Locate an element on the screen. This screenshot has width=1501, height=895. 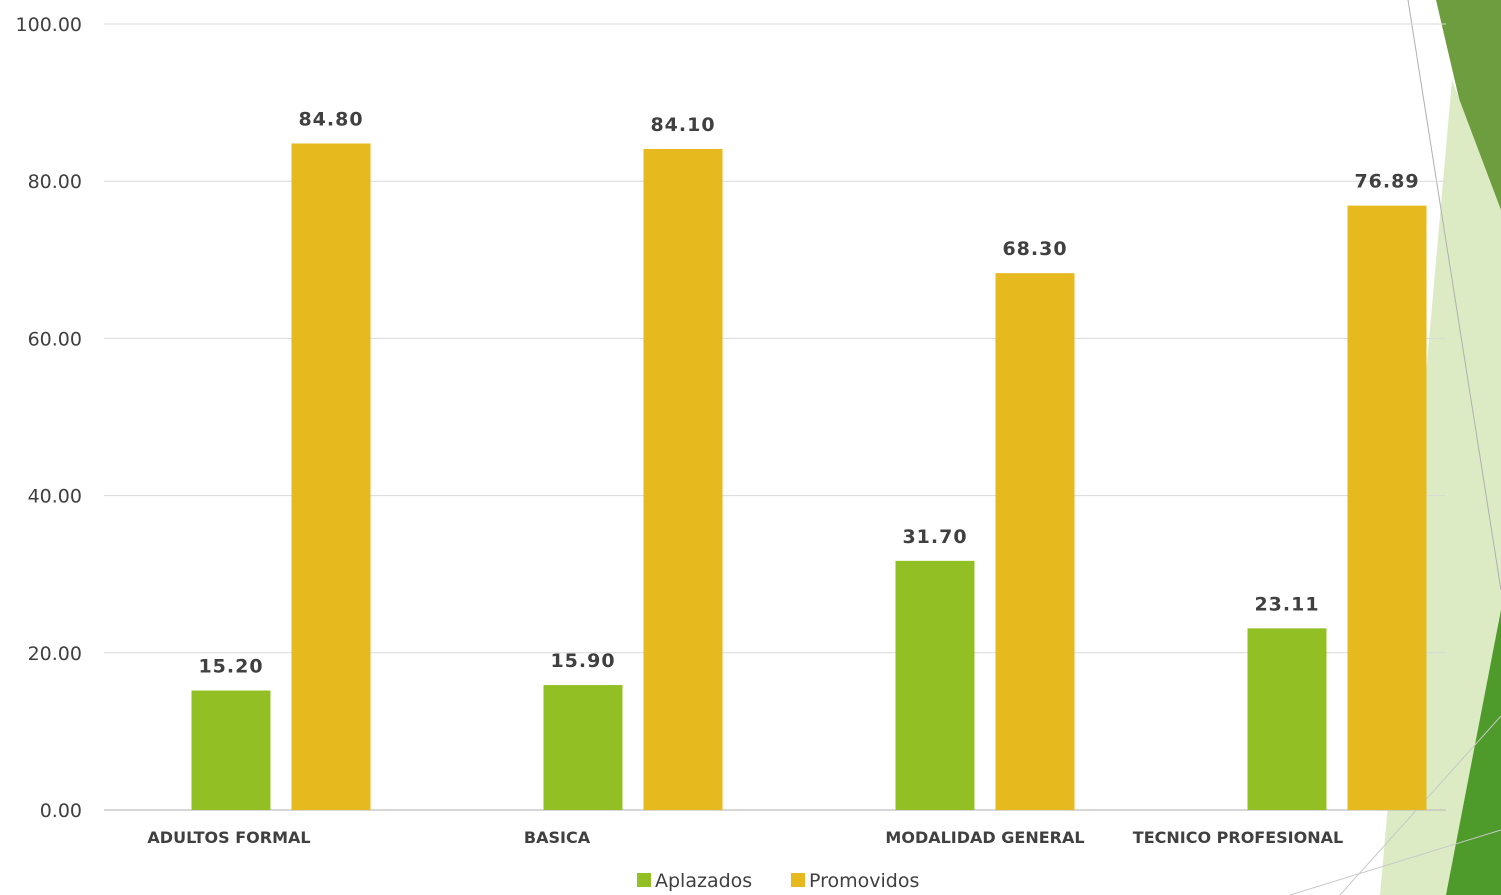
data-label-promovidos-1: 84.10 is located at coordinates (682, 125).